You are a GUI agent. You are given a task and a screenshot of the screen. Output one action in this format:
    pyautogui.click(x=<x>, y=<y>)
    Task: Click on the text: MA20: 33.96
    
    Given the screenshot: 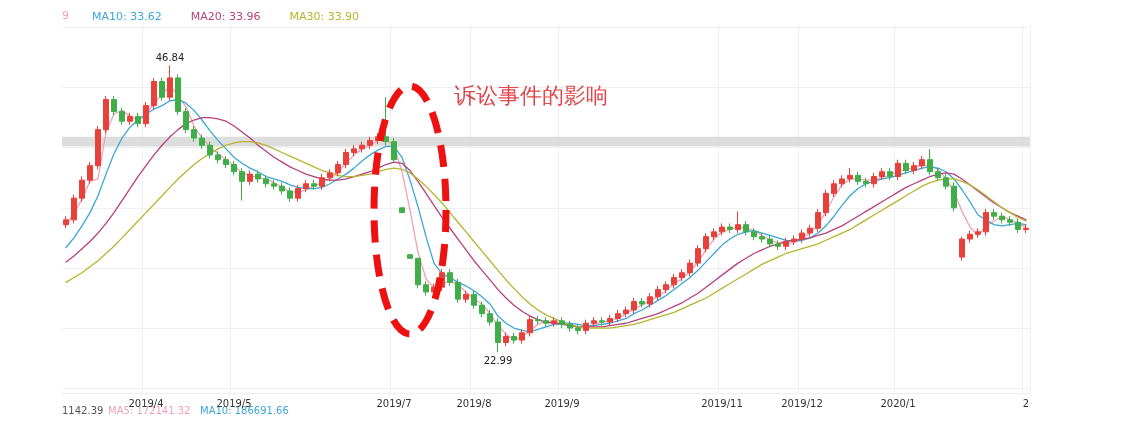 What is the action you would take?
    pyautogui.click(x=225, y=16)
    